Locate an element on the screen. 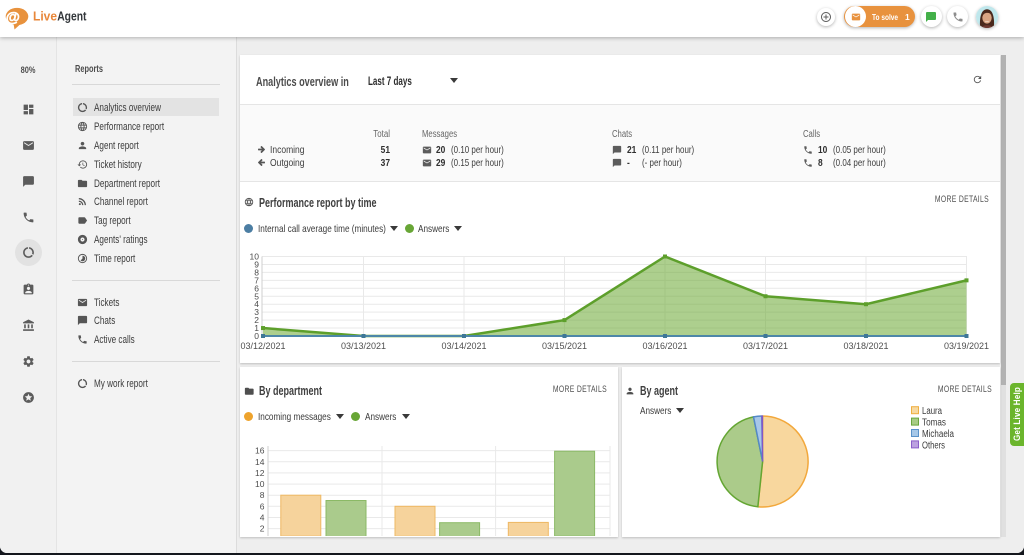 The height and width of the screenshot is (555, 1024). svg-text: 03/14/2021 is located at coordinates (463, 346).